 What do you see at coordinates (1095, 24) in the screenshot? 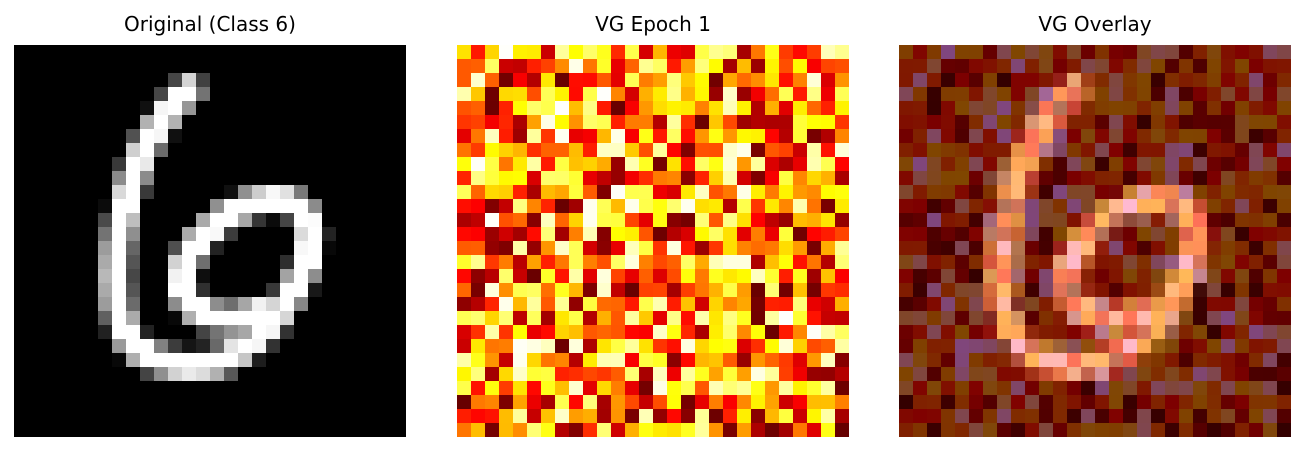
I see `panel-title-vg-overlay: VG Overlay` at bounding box center [1095, 24].